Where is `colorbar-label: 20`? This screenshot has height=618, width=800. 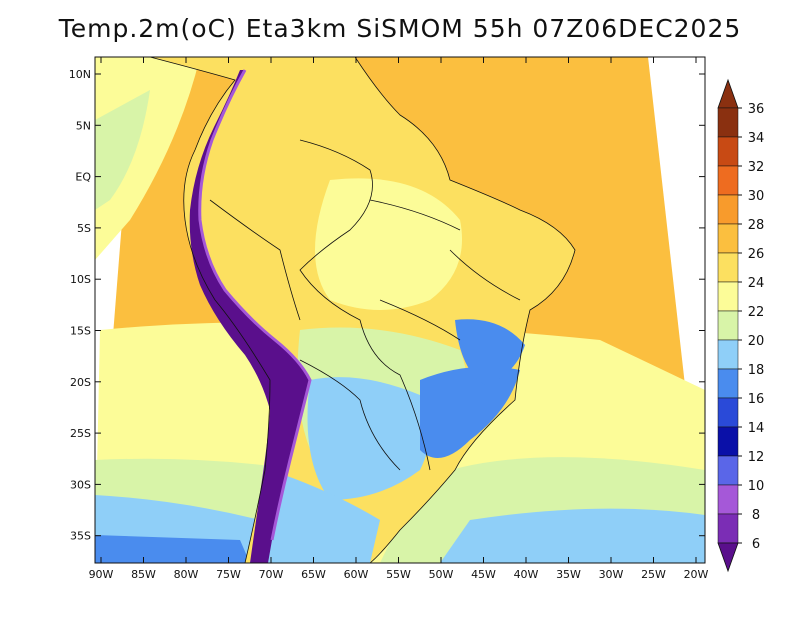 colorbar-label: 20 is located at coordinates (756, 341).